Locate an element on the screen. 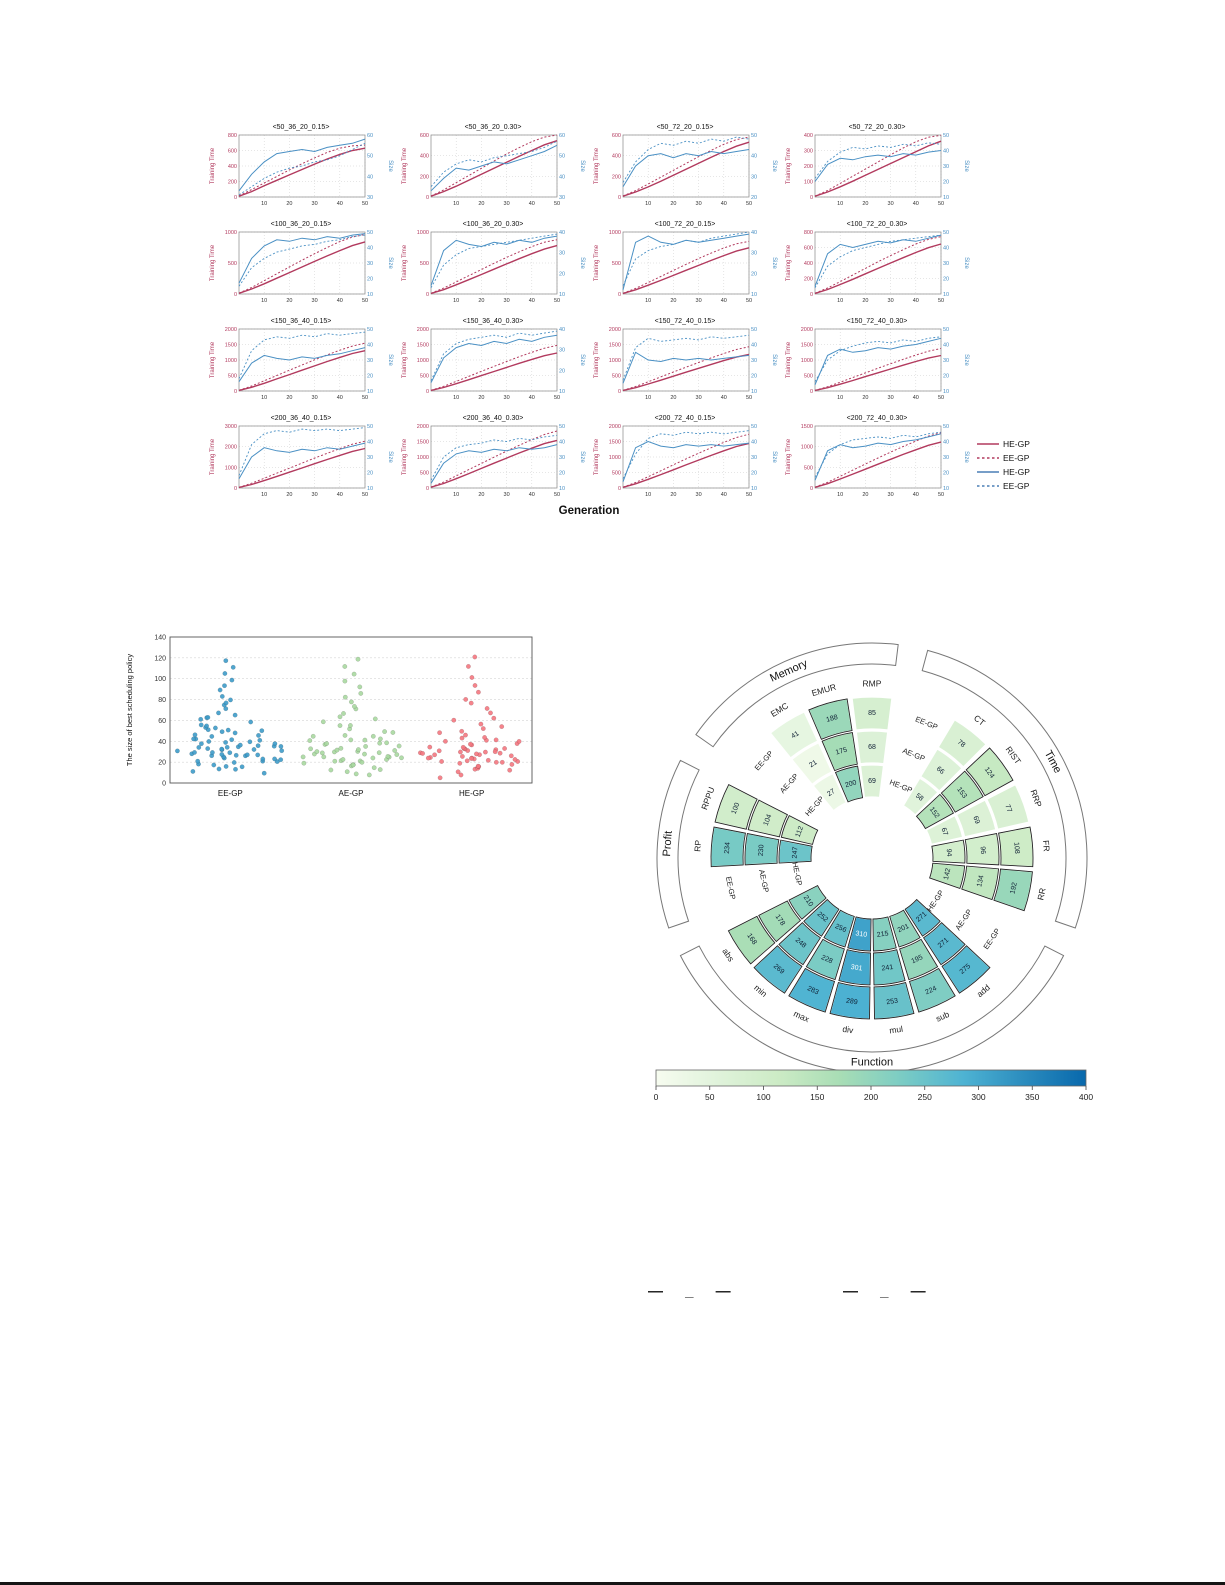 This screenshot has width=1225, height=1585. y-tick-label: 0 is located at coordinates (164, 784).